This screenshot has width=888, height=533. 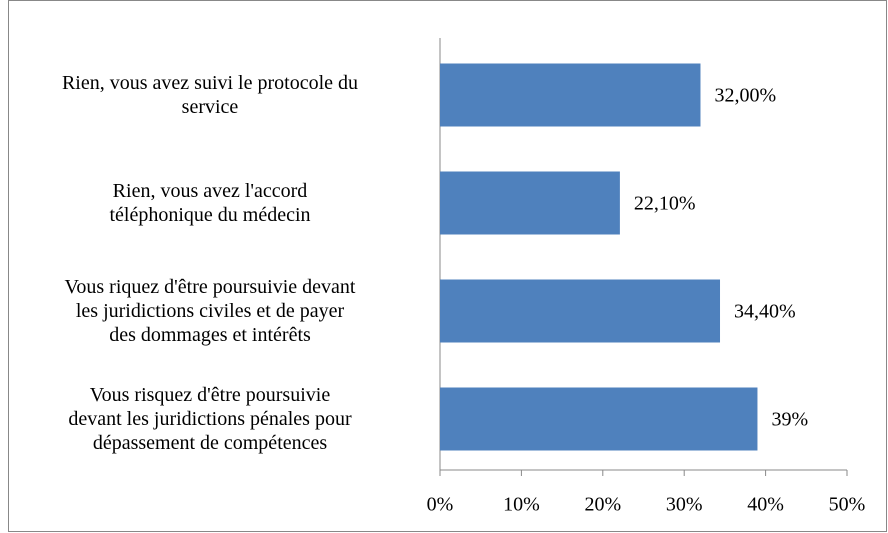 I want to click on x-tick-label: 50%, so click(x=847, y=505).